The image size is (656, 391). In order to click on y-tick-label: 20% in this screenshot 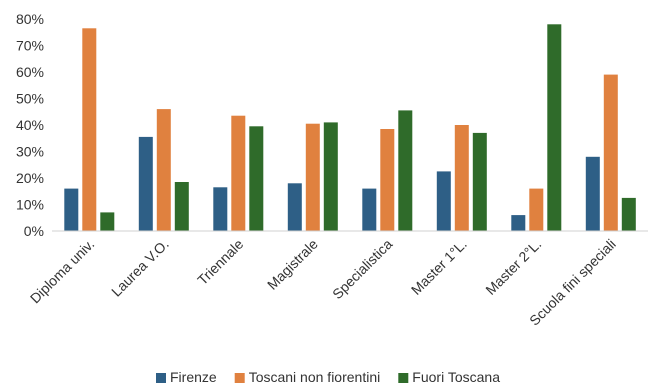, I will do `click(30, 178)`.